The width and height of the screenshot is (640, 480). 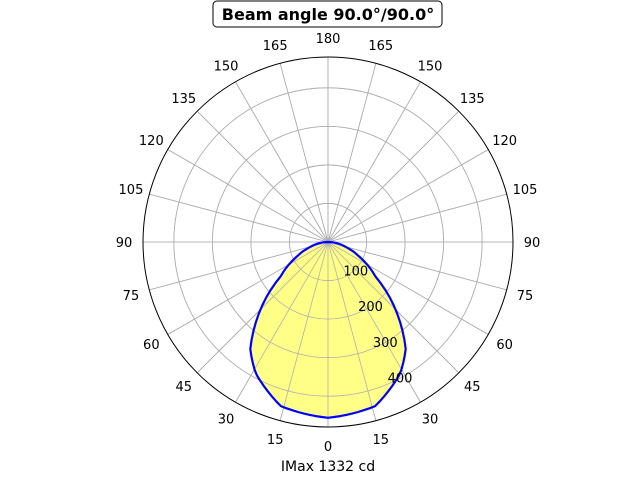 I want to click on intensity-curve, so click(x=328, y=329).